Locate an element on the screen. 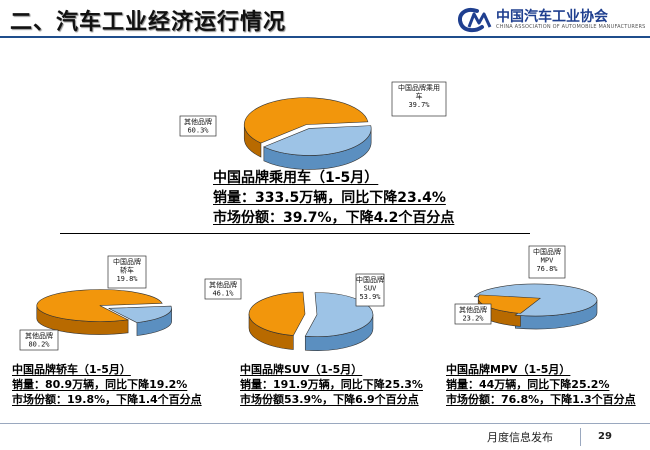 The height and width of the screenshot is (450, 650). label-line: SUV is located at coordinates (370, 289).